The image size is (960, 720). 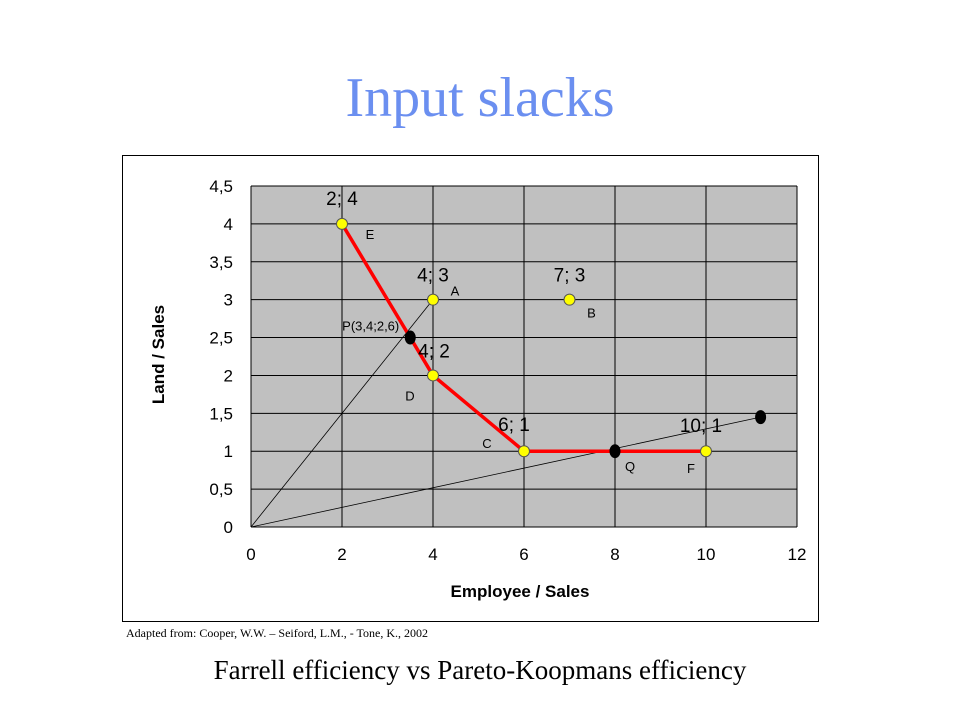 I want to click on point-name-b: B, so click(x=591, y=313).